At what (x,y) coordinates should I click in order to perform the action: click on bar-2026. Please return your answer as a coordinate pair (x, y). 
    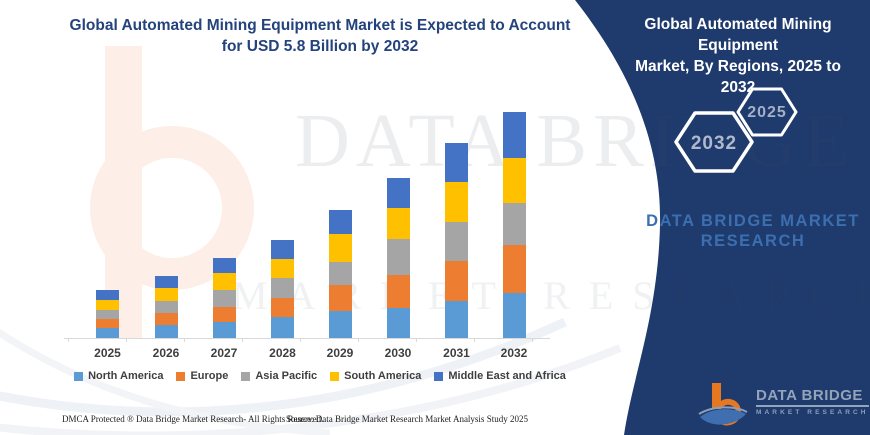
    Looking at the image, I should click on (166, 306).